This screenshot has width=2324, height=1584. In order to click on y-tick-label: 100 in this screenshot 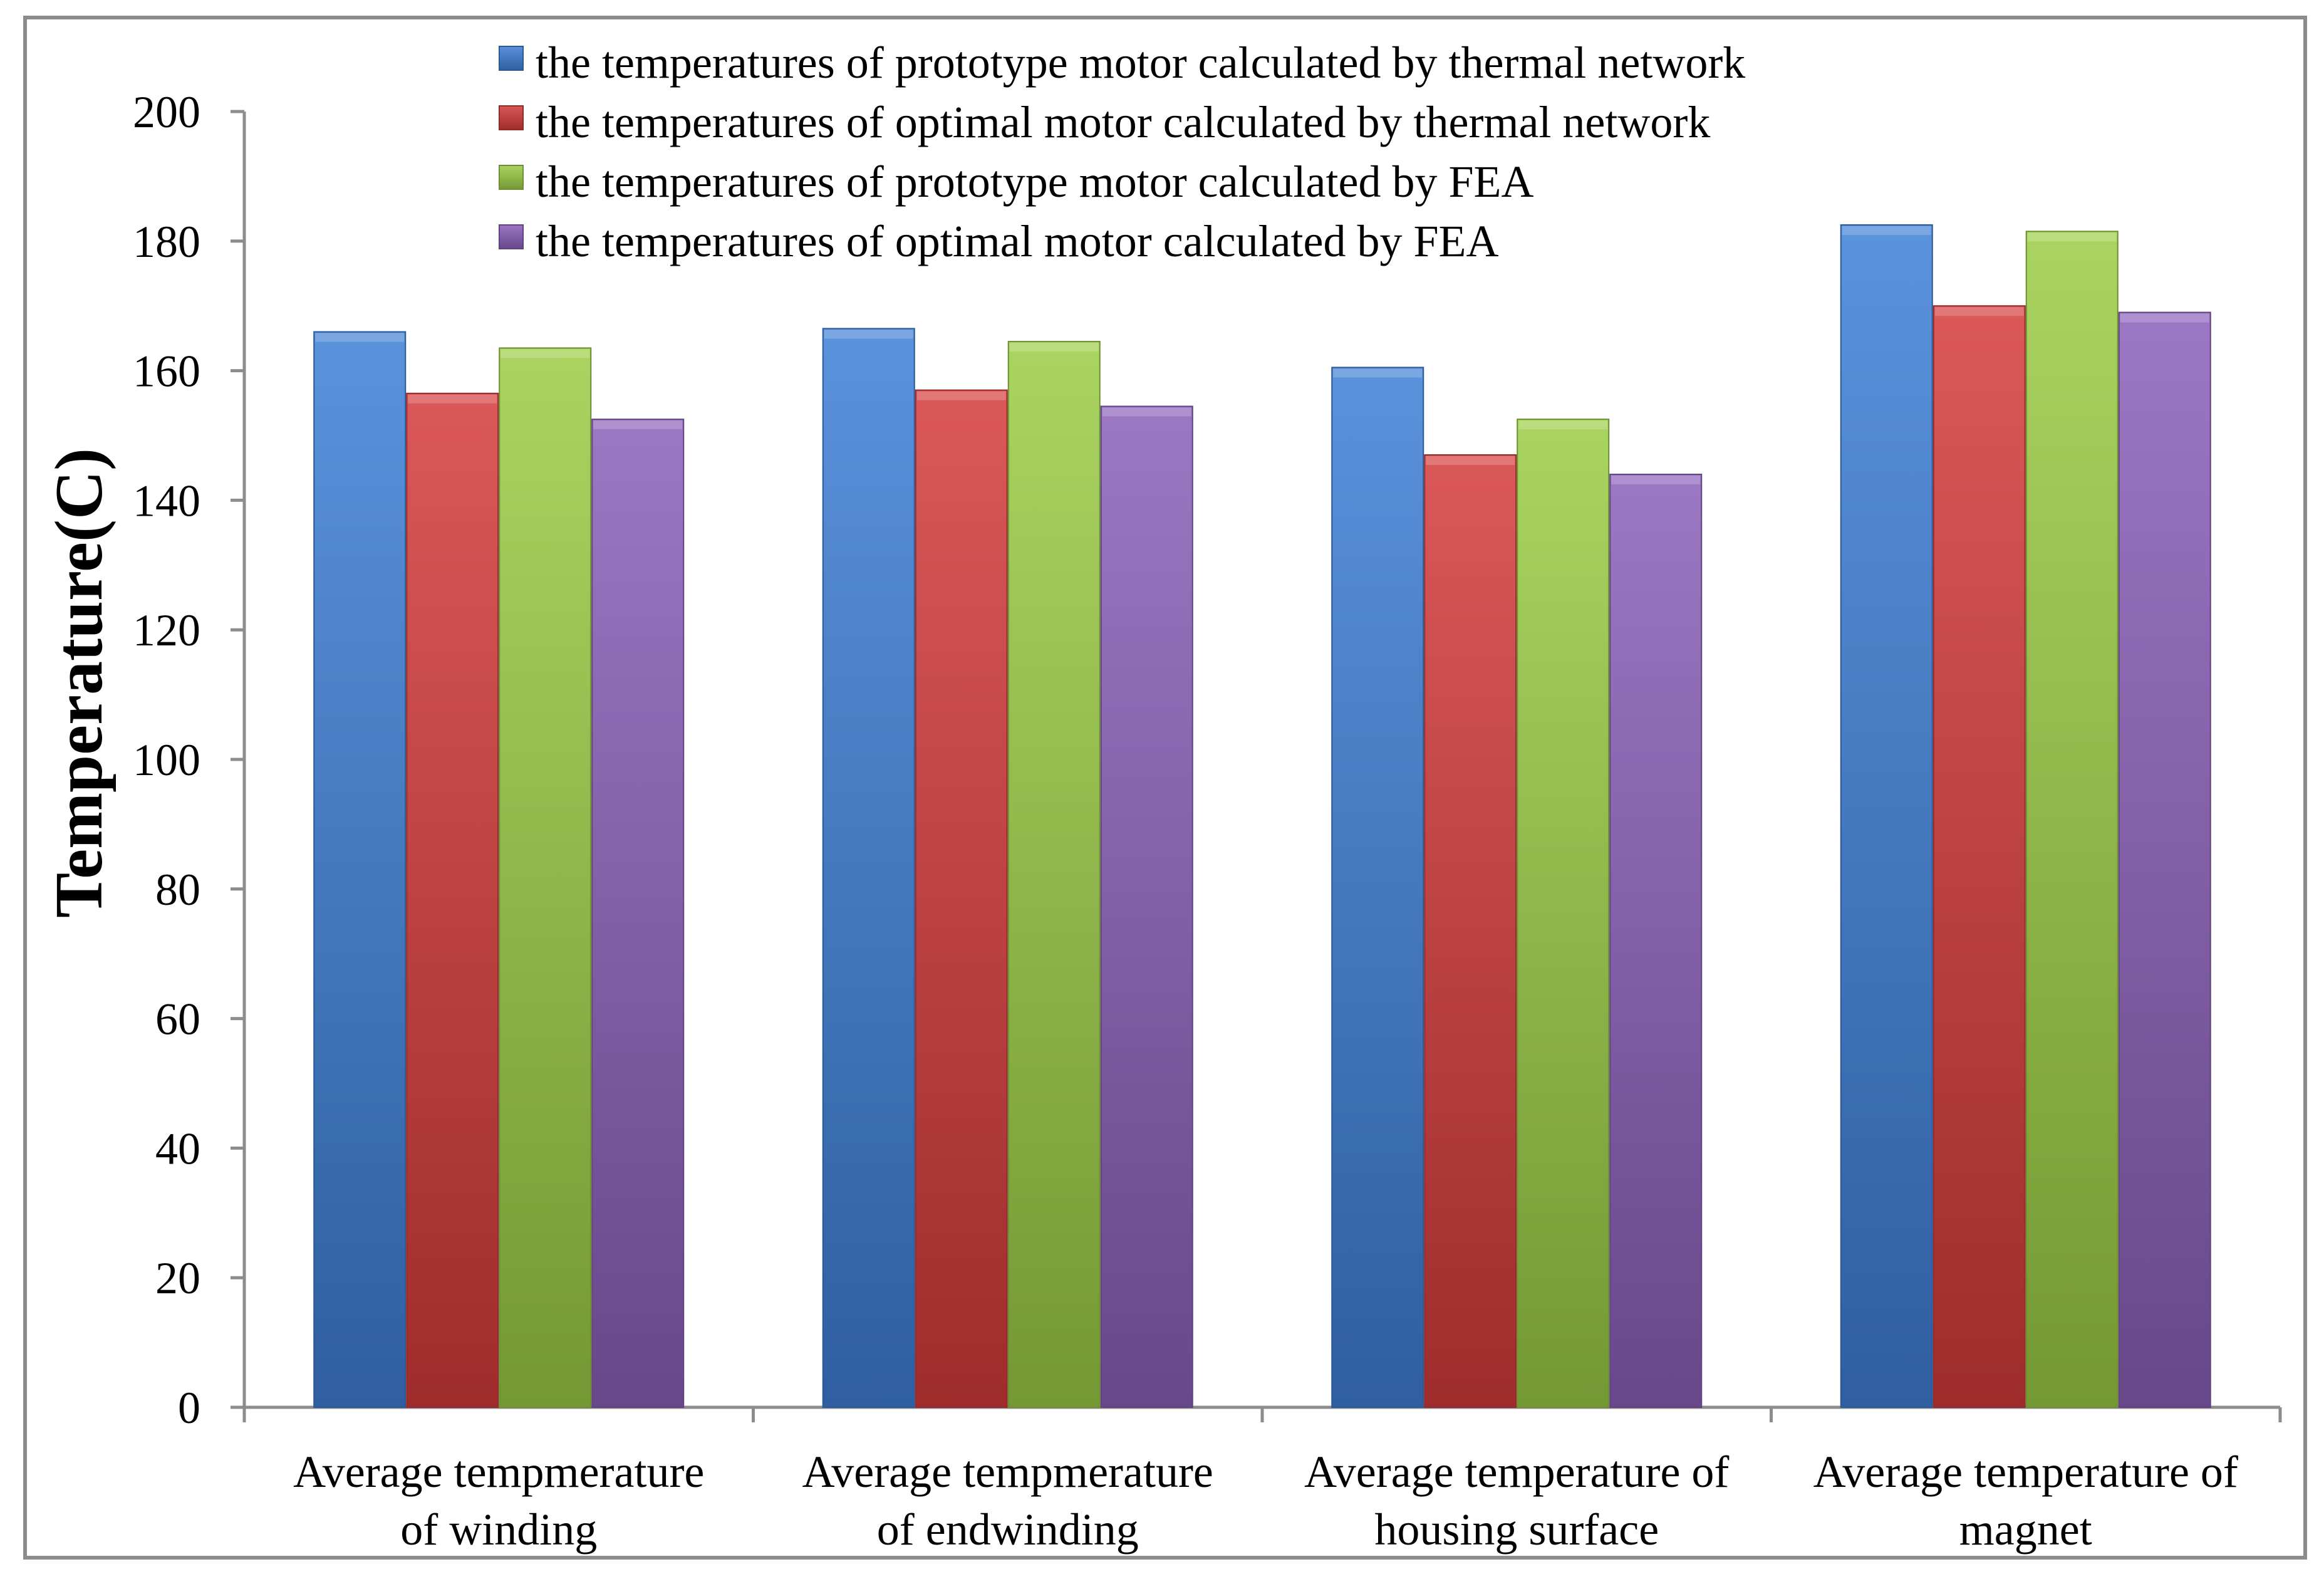, I will do `click(166, 760)`.